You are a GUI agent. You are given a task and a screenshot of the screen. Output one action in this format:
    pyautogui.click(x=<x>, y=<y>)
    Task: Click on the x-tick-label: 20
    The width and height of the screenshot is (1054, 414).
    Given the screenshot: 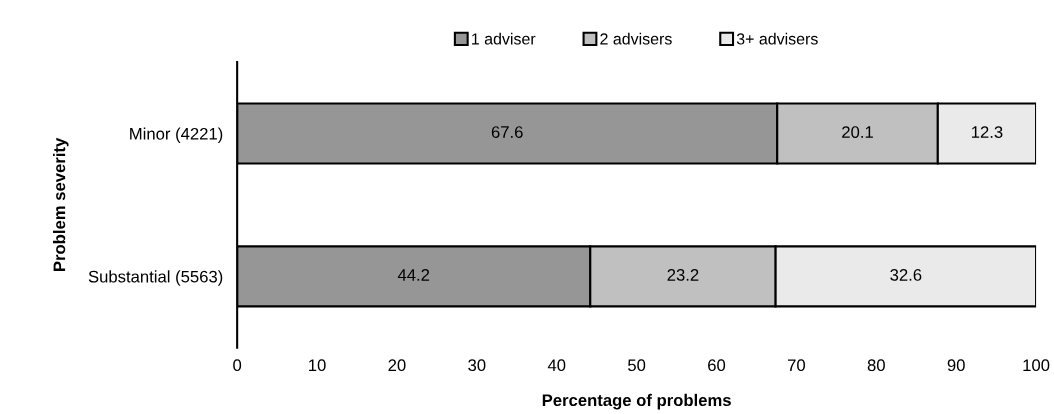 What is the action you would take?
    pyautogui.click(x=397, y=365)
    